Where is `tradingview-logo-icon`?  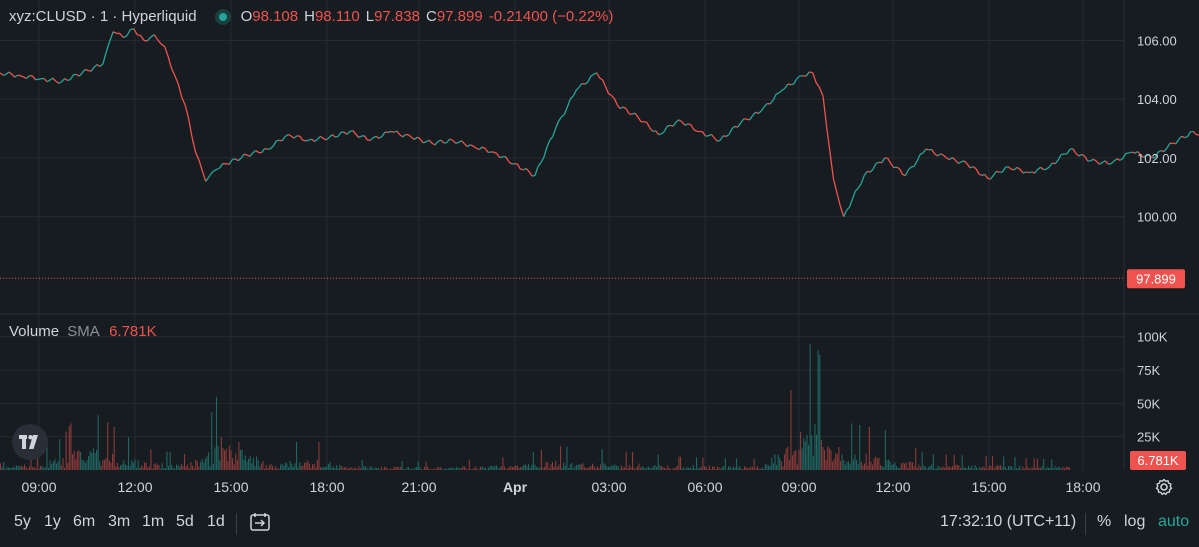
tradingview-logo-icon is located at coordinates (30, 442).